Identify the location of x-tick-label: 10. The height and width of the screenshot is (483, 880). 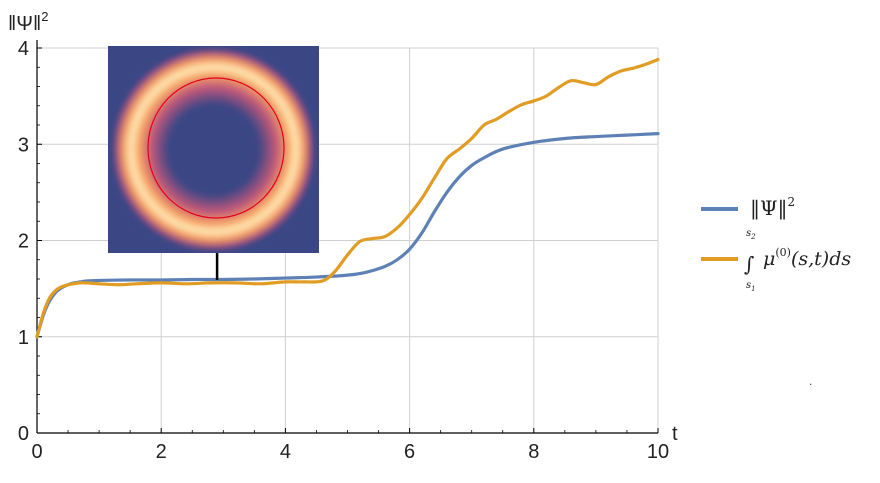
(658, 452).